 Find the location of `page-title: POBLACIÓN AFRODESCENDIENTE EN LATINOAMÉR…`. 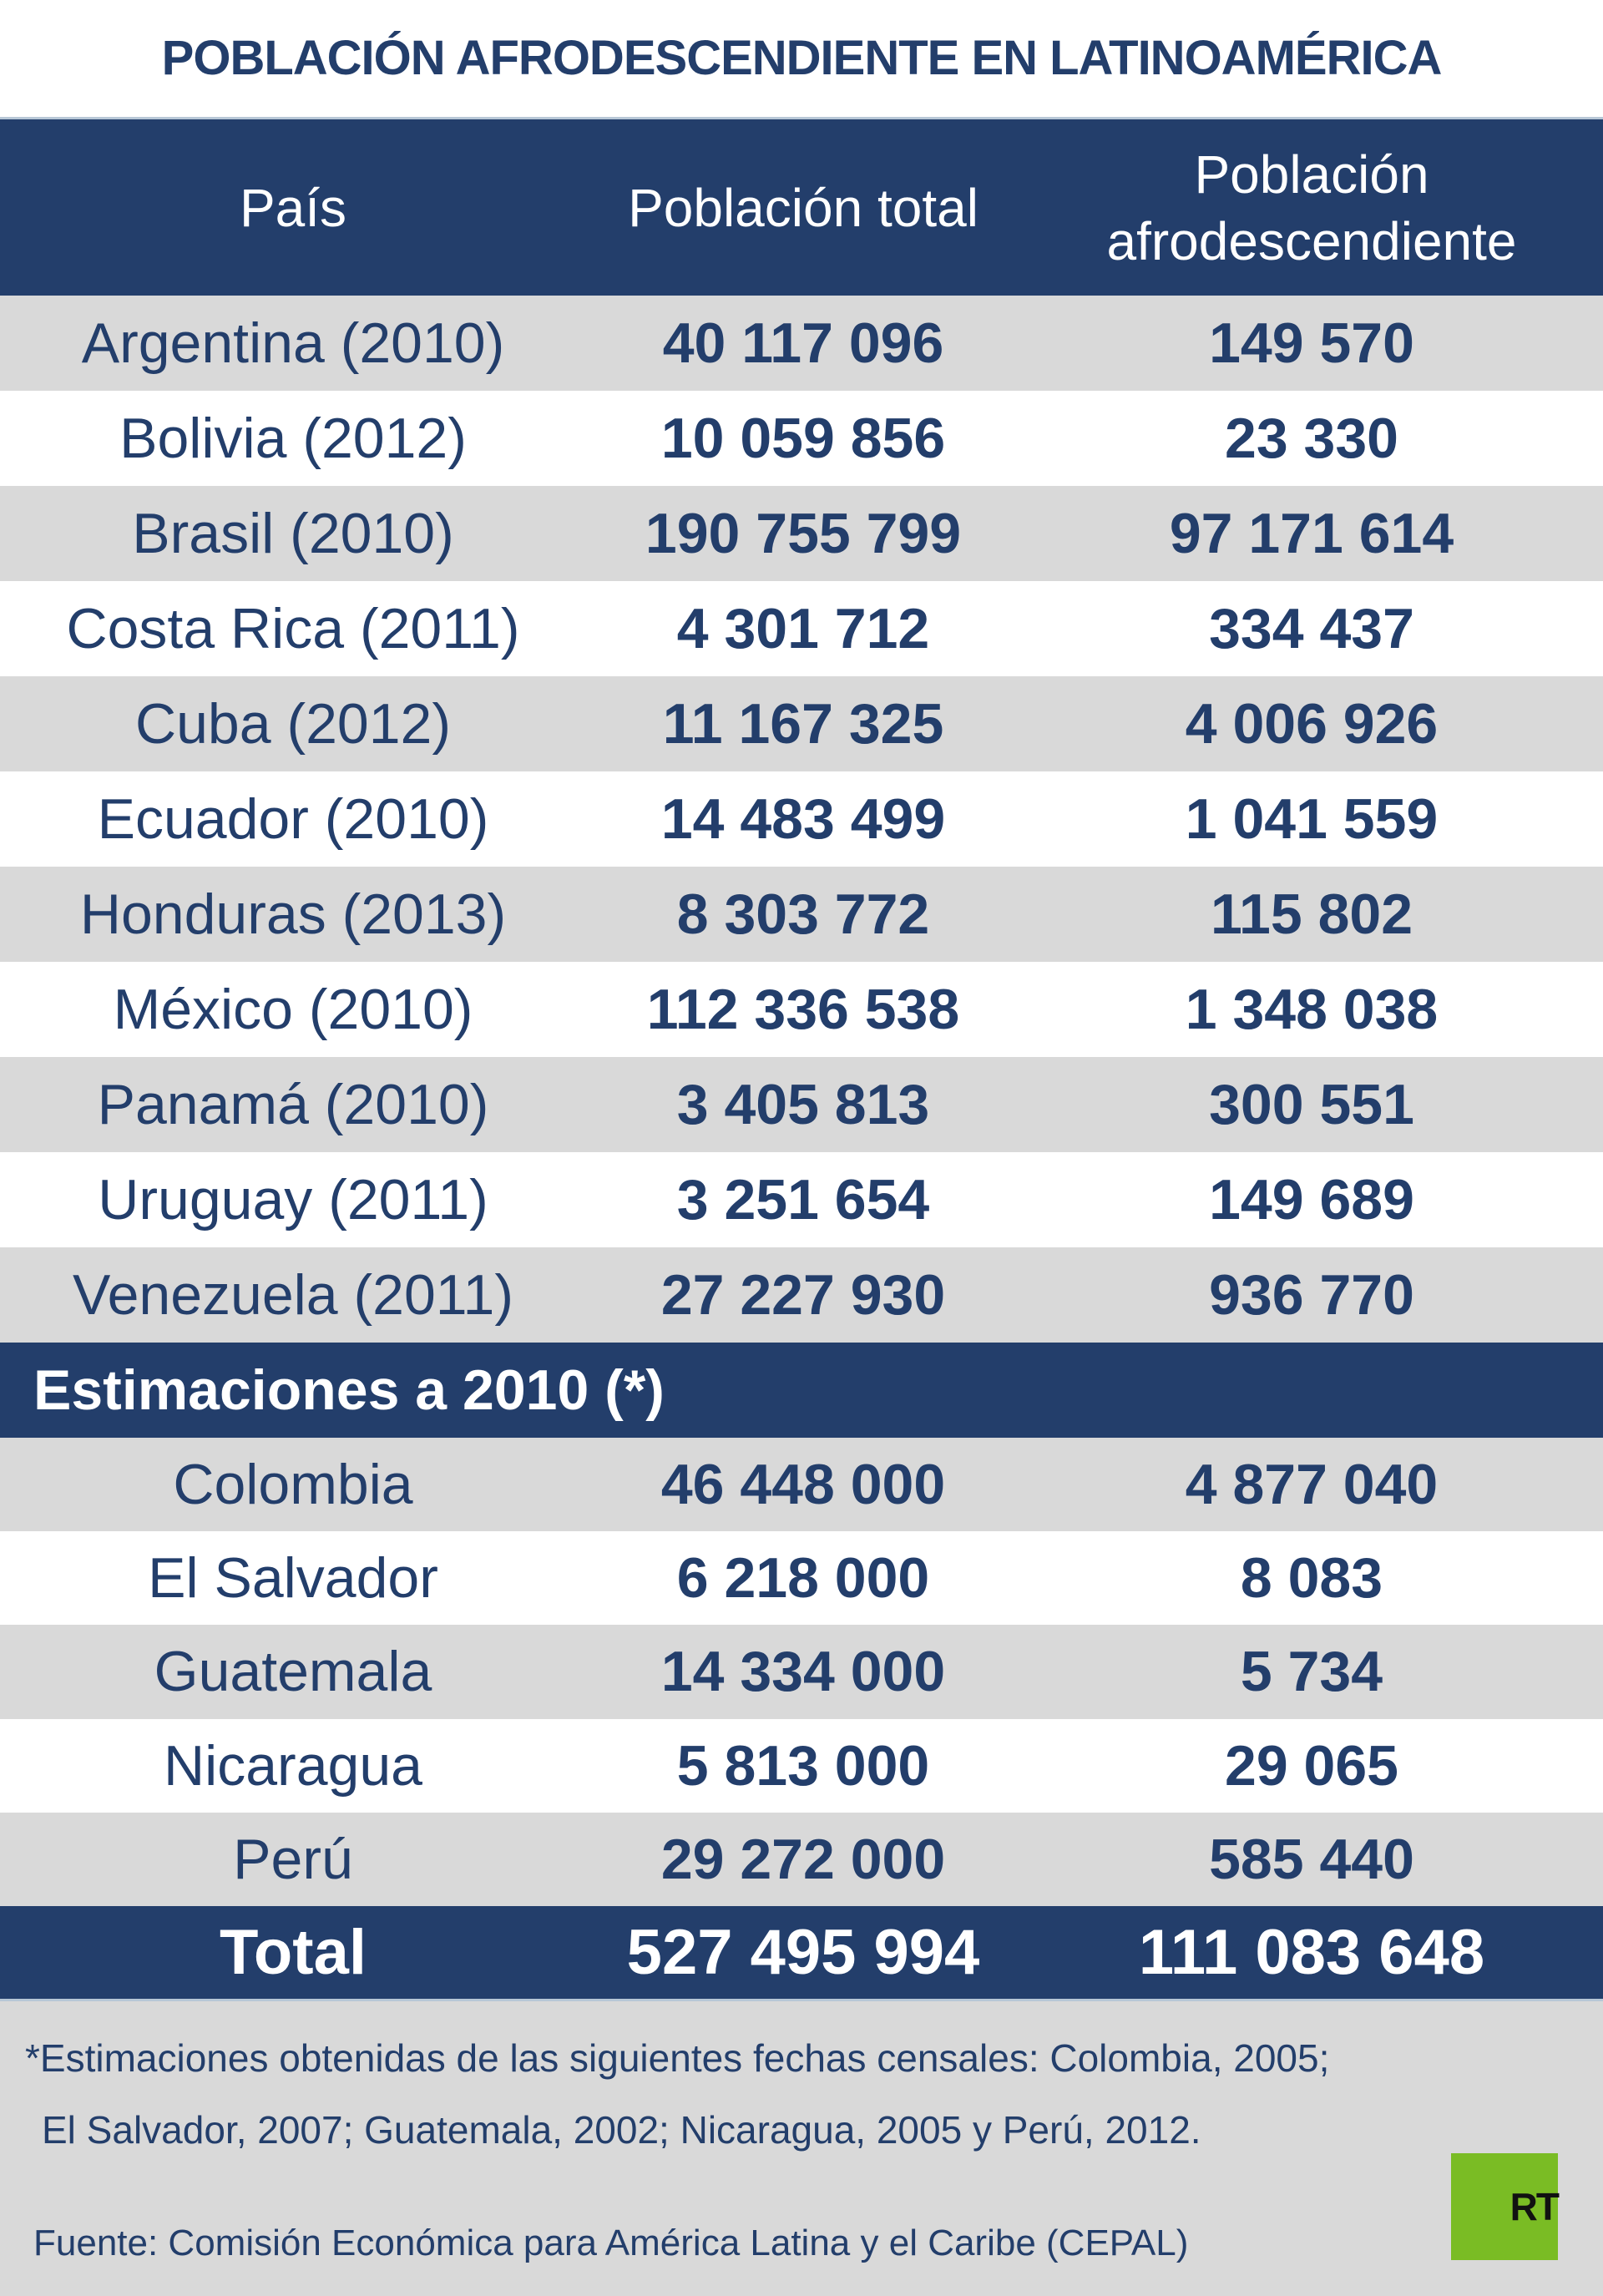

page-title: POBLACIÓN AFRODESCENDIENTE EN LATINOAMÉR… is located at coordinates (801, 58).